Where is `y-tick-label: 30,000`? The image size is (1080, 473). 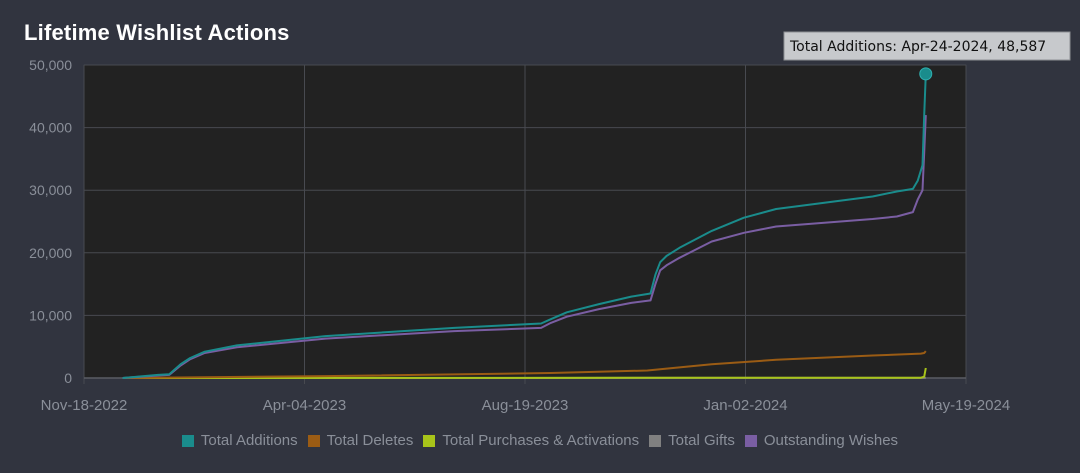 y-tick-label: 30,000 is located at coordinates (50, 190).